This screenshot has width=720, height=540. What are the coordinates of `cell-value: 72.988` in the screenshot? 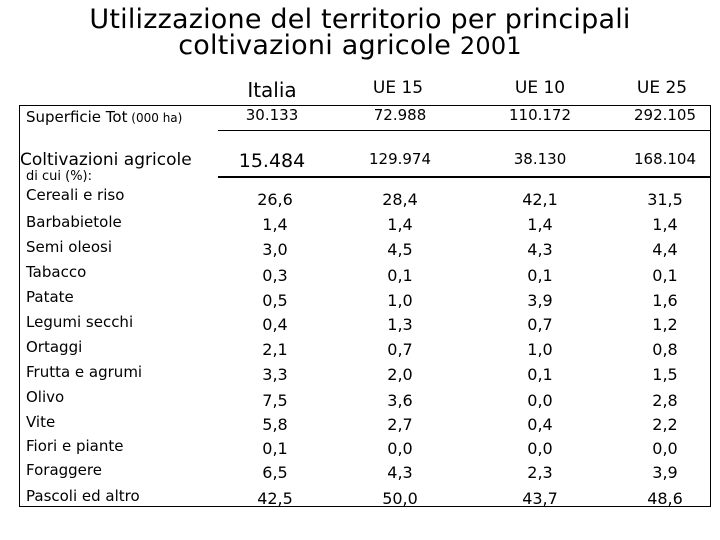 It's located at (400, 115).